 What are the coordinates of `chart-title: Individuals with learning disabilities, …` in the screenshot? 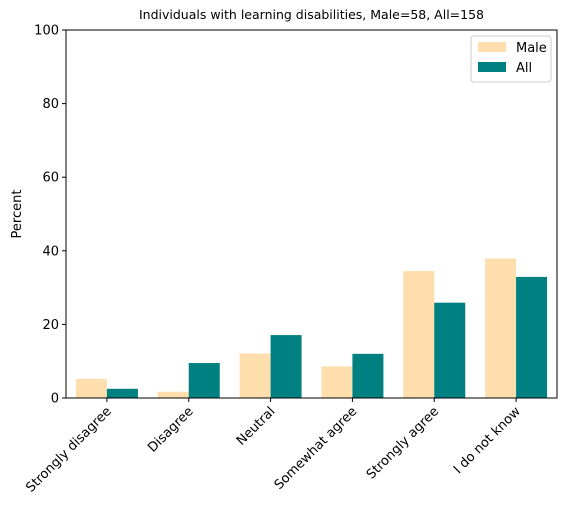 It's located at (311, 14).